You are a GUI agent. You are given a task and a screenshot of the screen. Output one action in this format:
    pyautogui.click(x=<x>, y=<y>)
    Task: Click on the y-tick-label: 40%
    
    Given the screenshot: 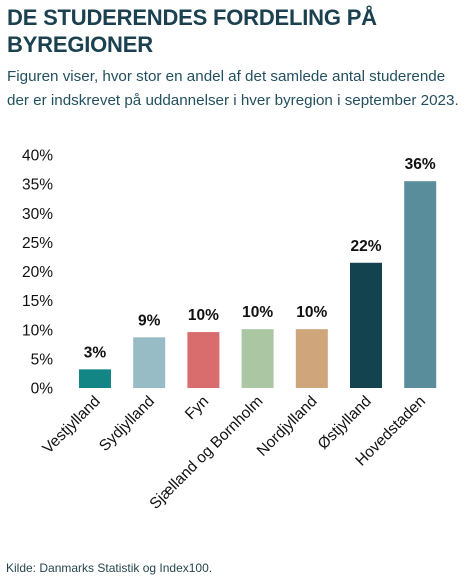 What is the action you would take?
    pyautogui.click(x=37, y=156)
    